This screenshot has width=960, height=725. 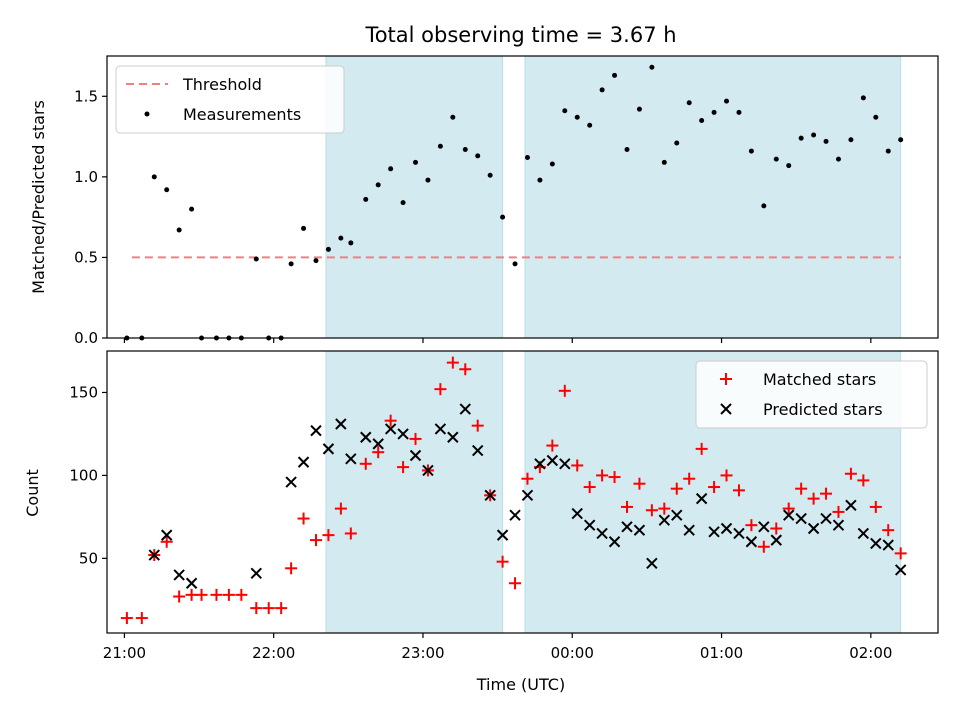 I want to click on y-tick-label: 100, so click(x=83, y=475).